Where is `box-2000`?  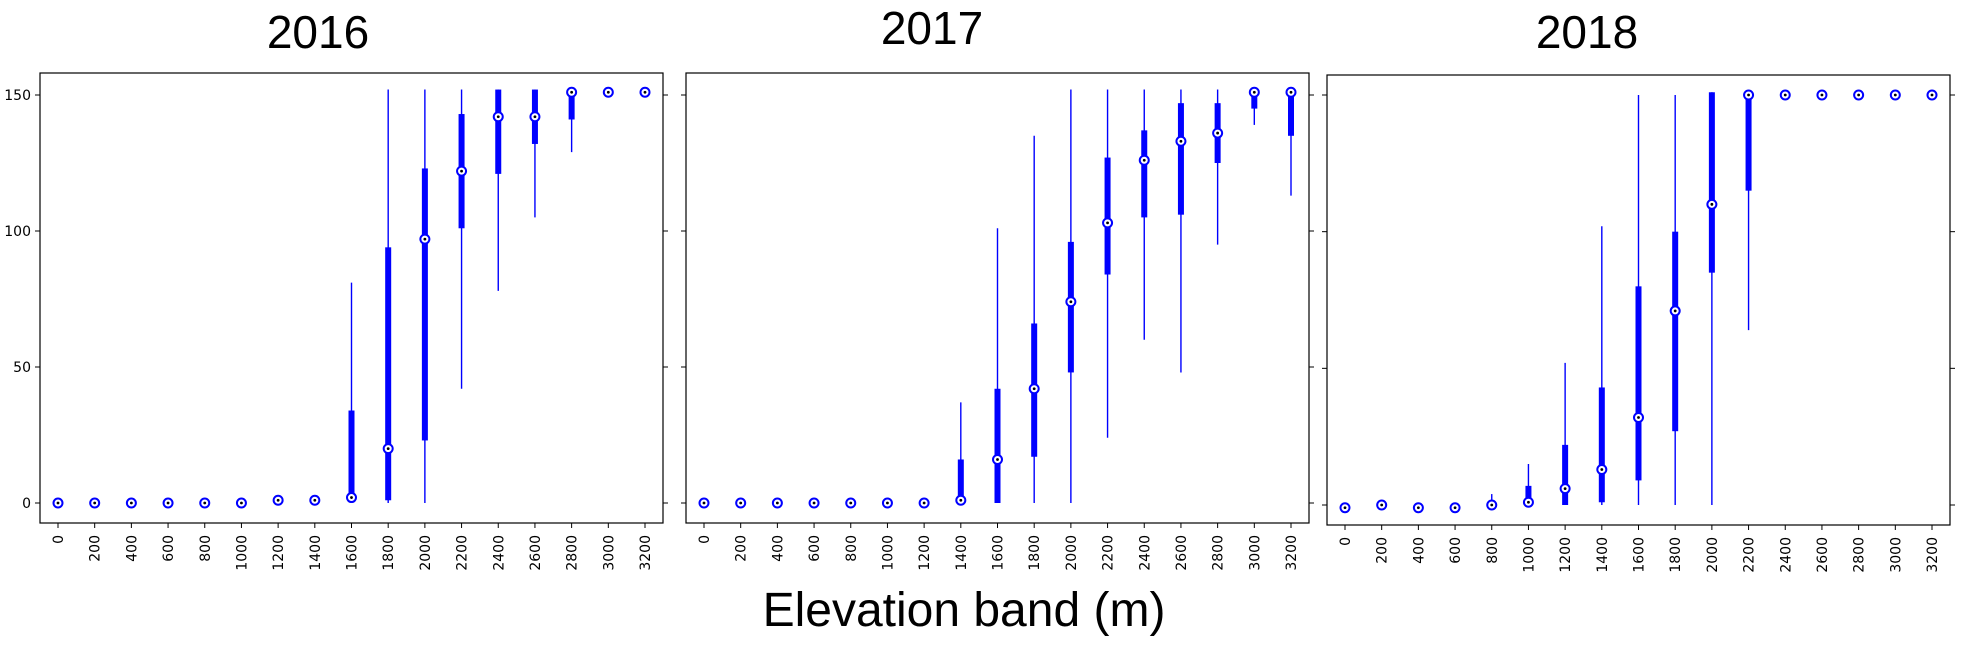
box-2000 is located at coordinates (425, 296).